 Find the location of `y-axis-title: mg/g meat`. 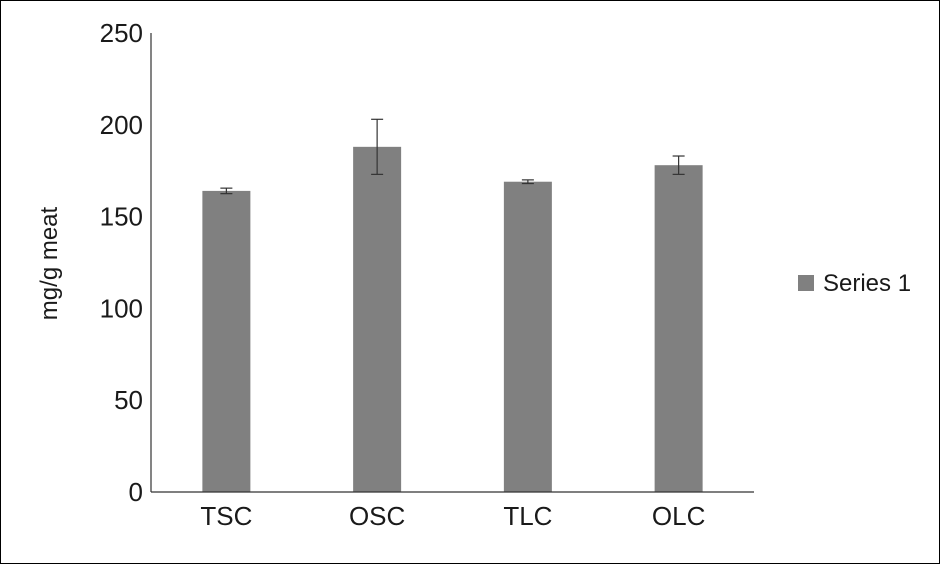

y-axis-title: mg/g meat is located at coordinates (49, 263).